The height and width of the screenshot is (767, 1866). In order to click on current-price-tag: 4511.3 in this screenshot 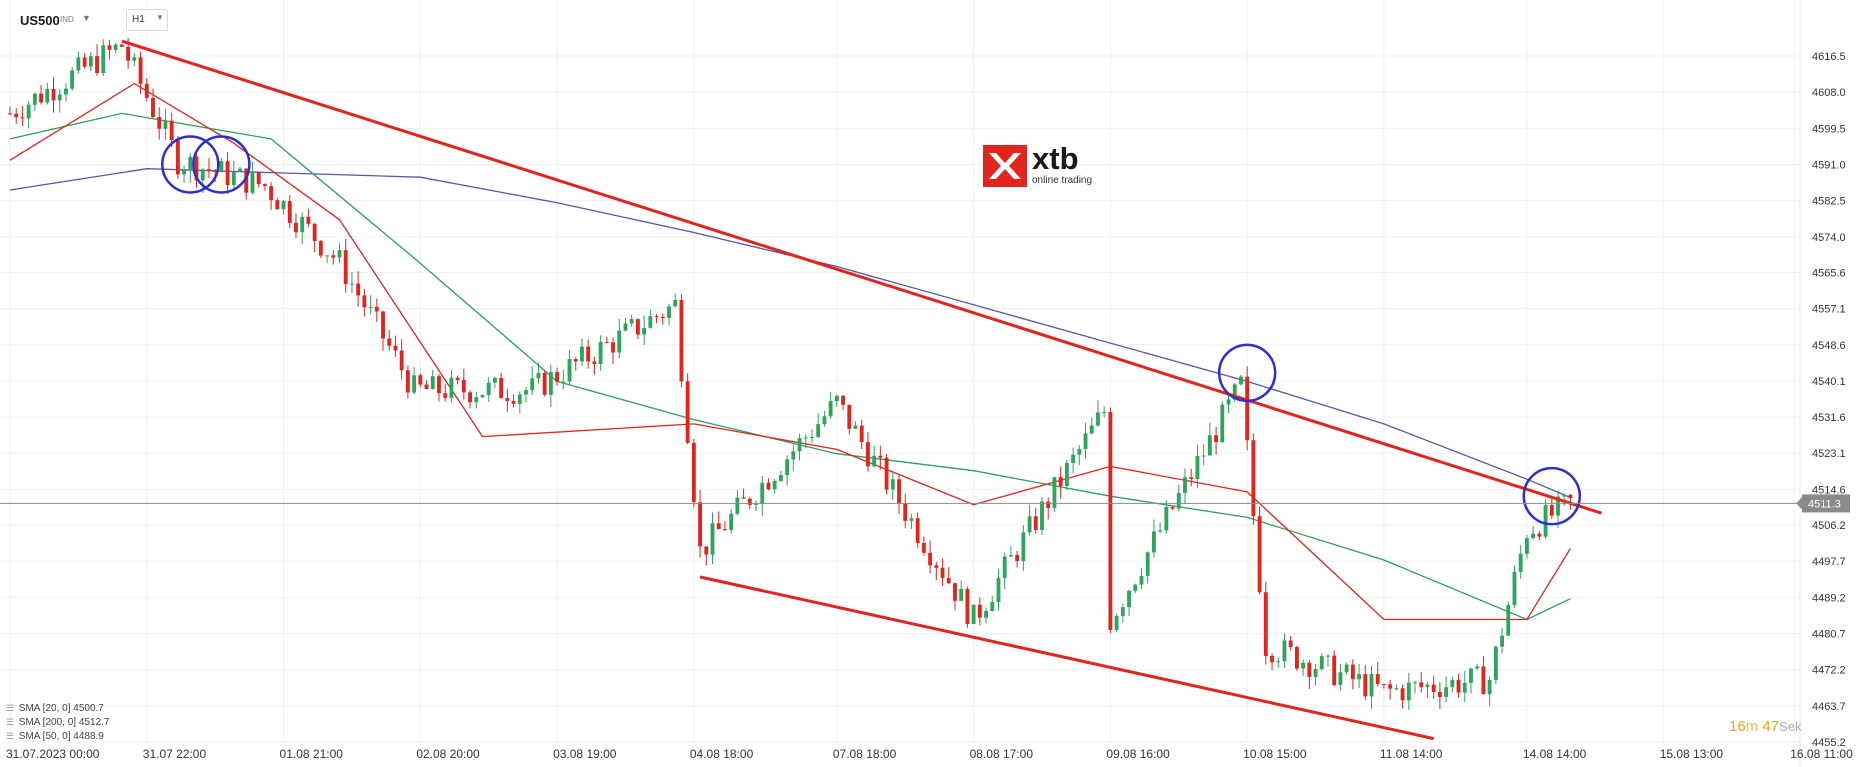, I will do `click(925, 503)`.